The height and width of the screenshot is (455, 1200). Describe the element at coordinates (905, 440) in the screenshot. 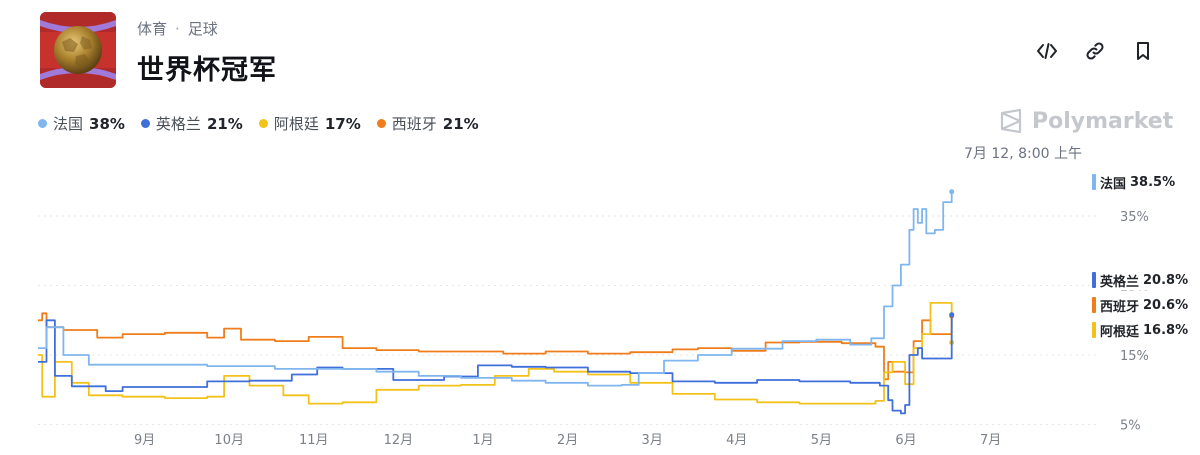

I see `x-tick-label: 6月` at that location.